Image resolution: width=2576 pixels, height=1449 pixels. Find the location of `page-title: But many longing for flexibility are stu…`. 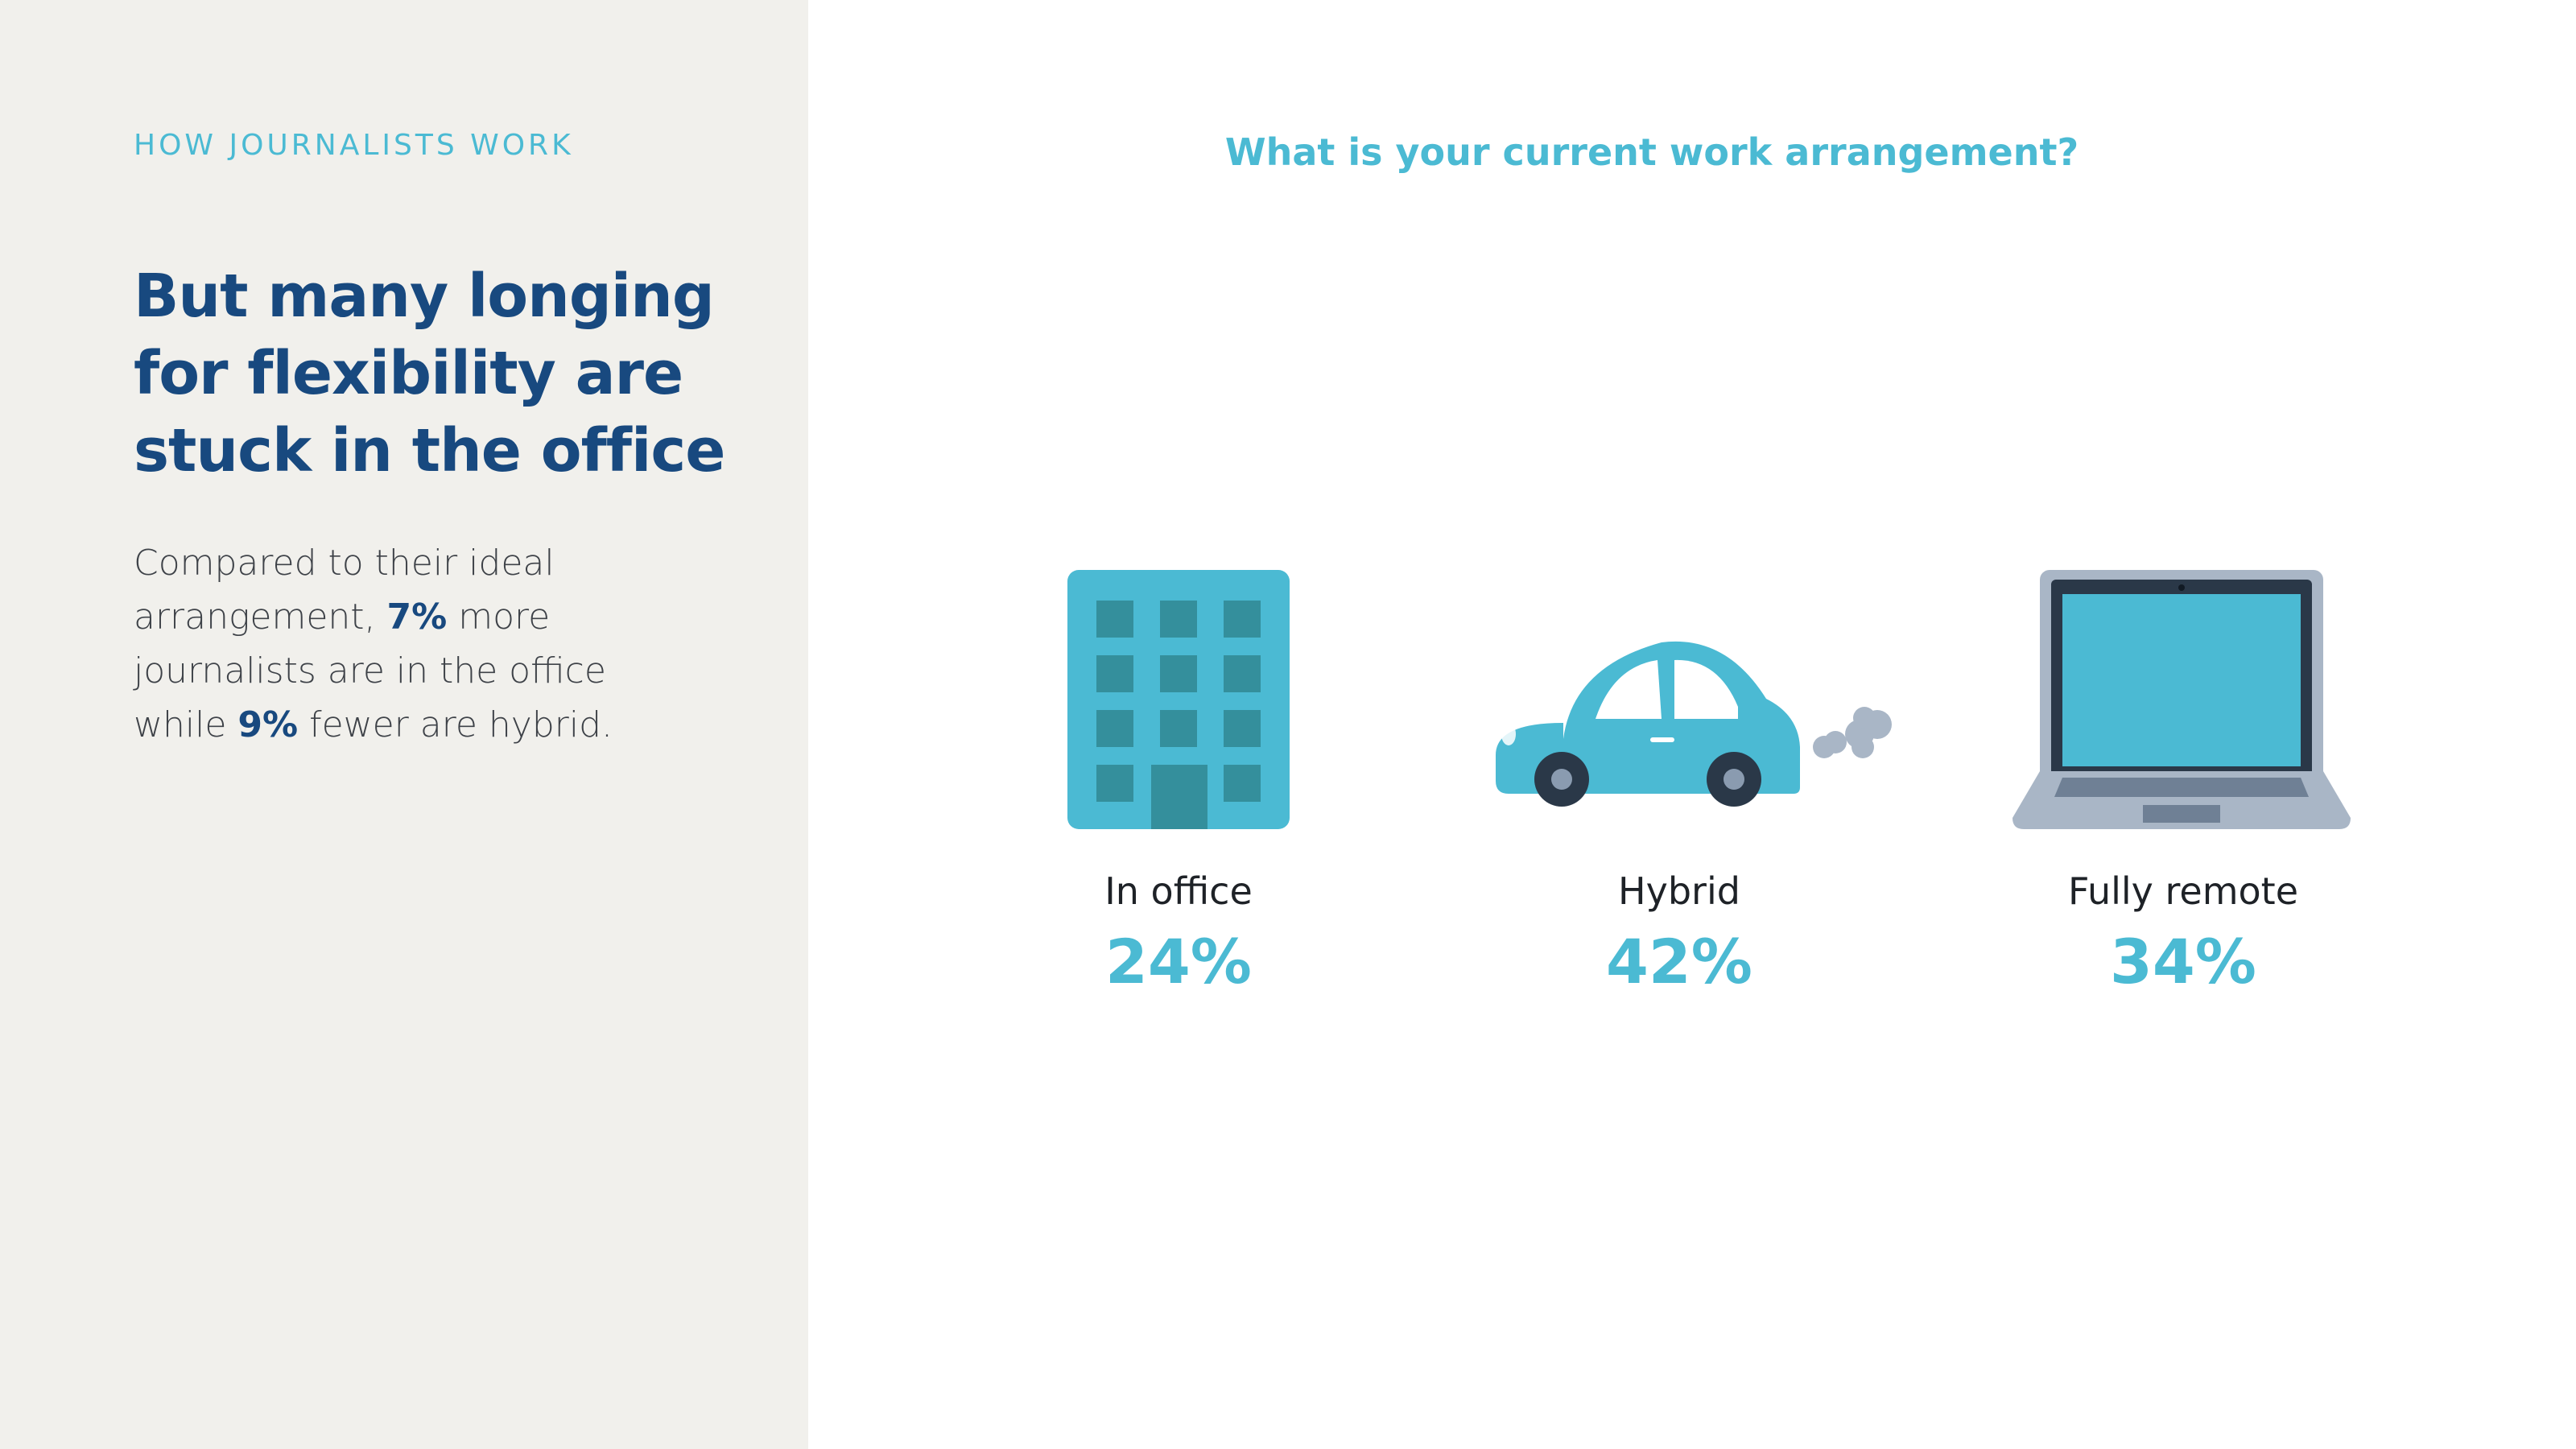

page-title: But many longing for flexibility are stu… is located at coordinates (429, 373).